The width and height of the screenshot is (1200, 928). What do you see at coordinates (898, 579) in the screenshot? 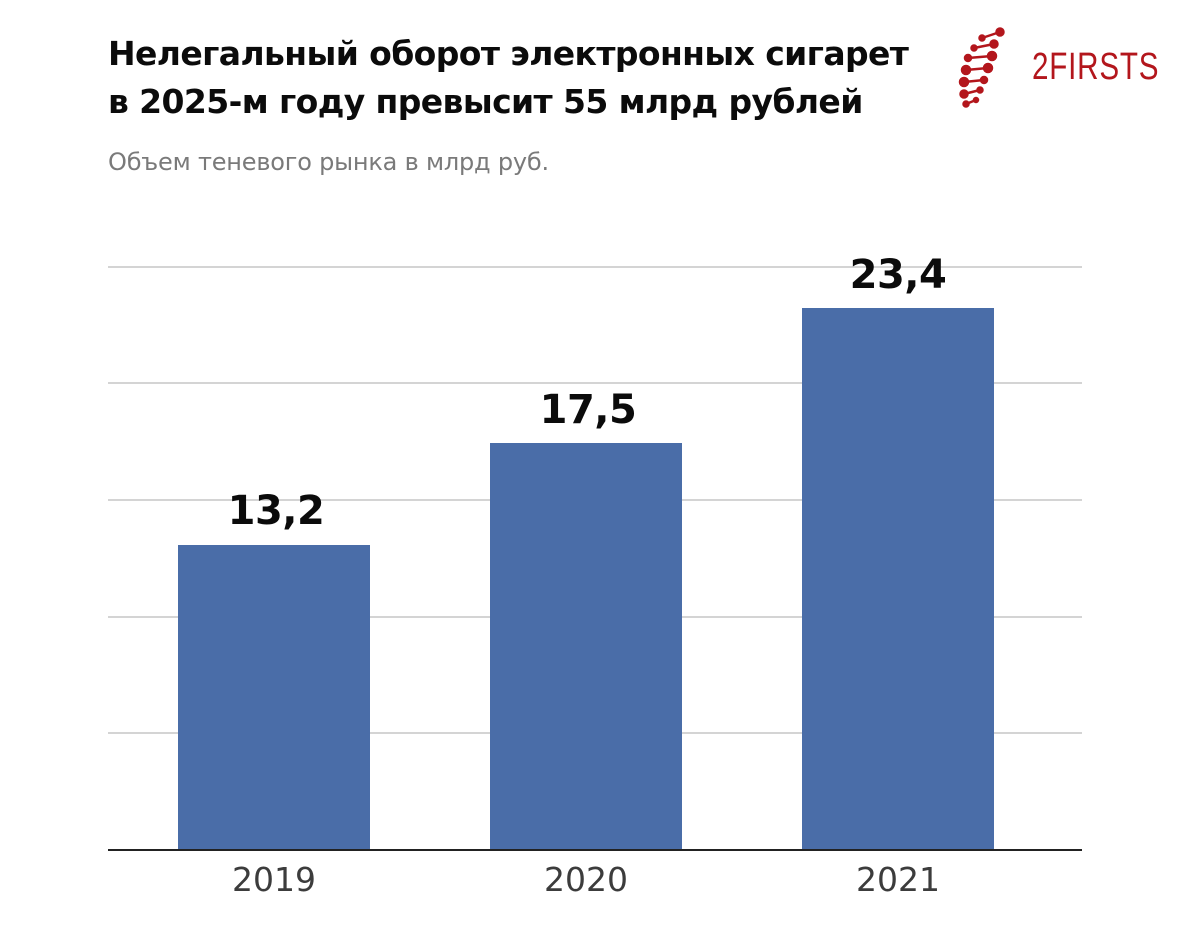
I see `bar-2021` at bounding box center [898, 579].